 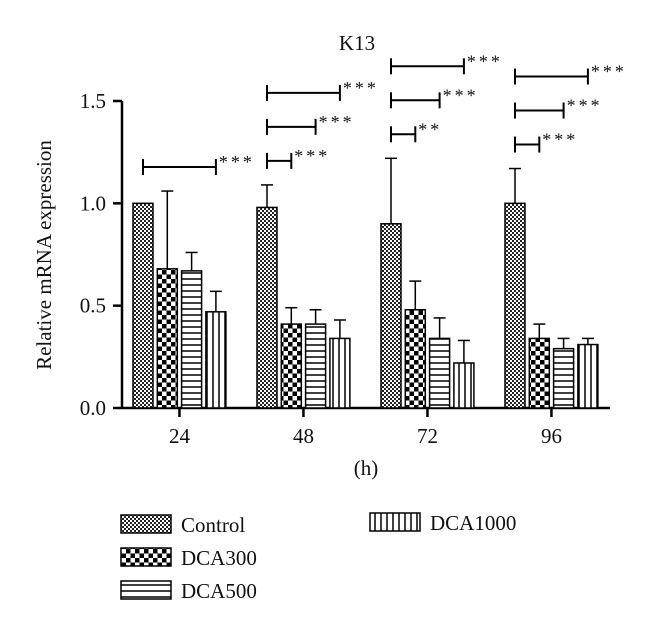 What do you see at coordinates (427, 436) in the screenshot?
I see `x-tick-label: 72` at bounding box center [427, 436].